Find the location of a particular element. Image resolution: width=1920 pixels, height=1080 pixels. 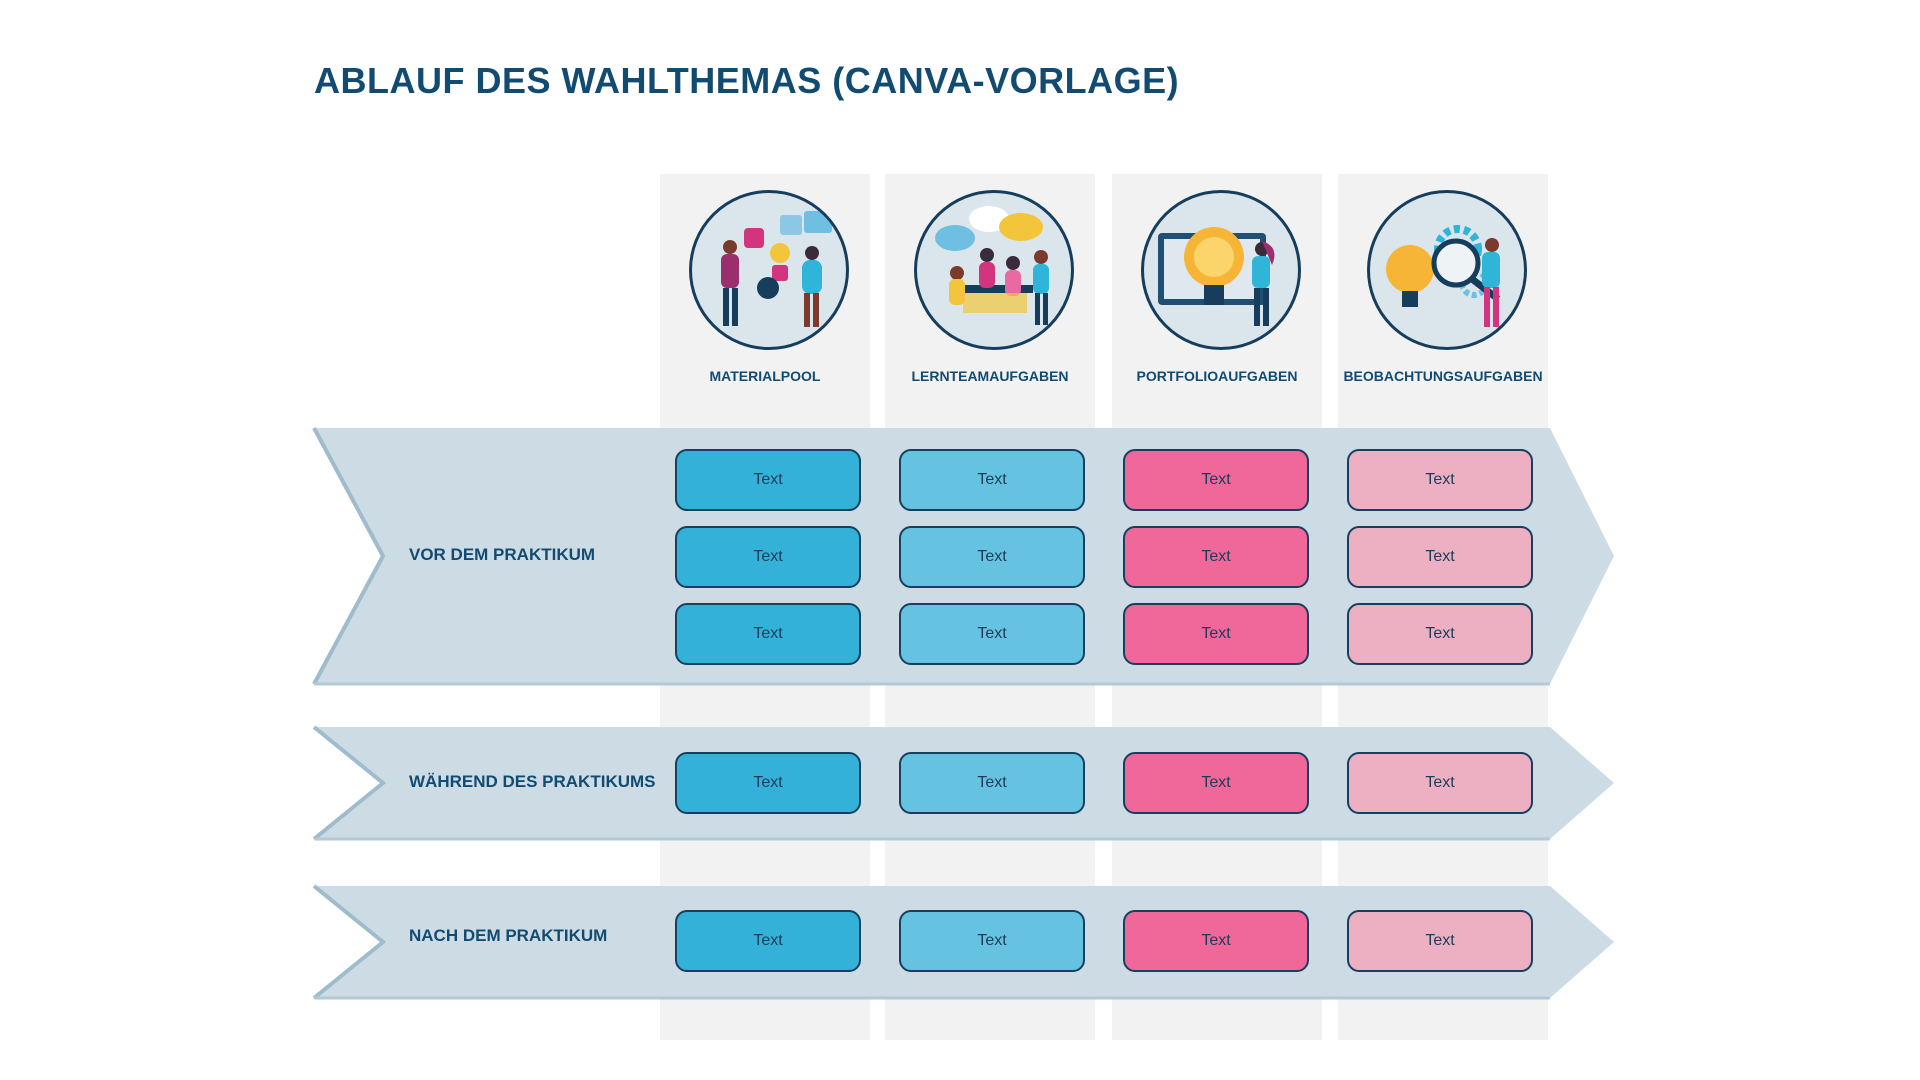

column-header-materialpool: MATERIALPOOL is located at coordinates (765, 313).